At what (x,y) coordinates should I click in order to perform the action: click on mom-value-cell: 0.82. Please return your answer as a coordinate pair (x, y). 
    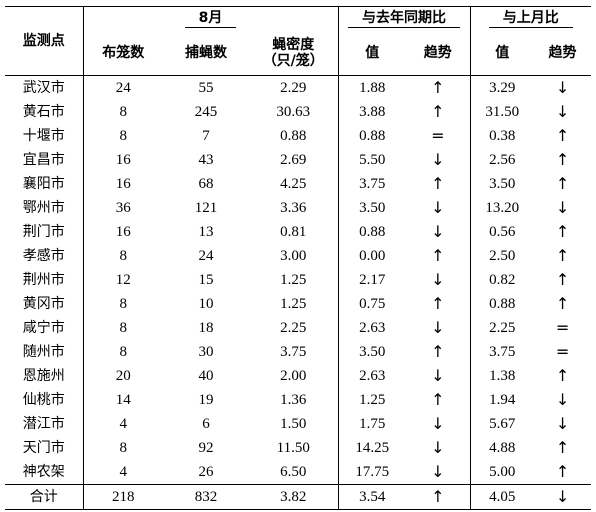
    Looking at the image, I should click on (502, 280).